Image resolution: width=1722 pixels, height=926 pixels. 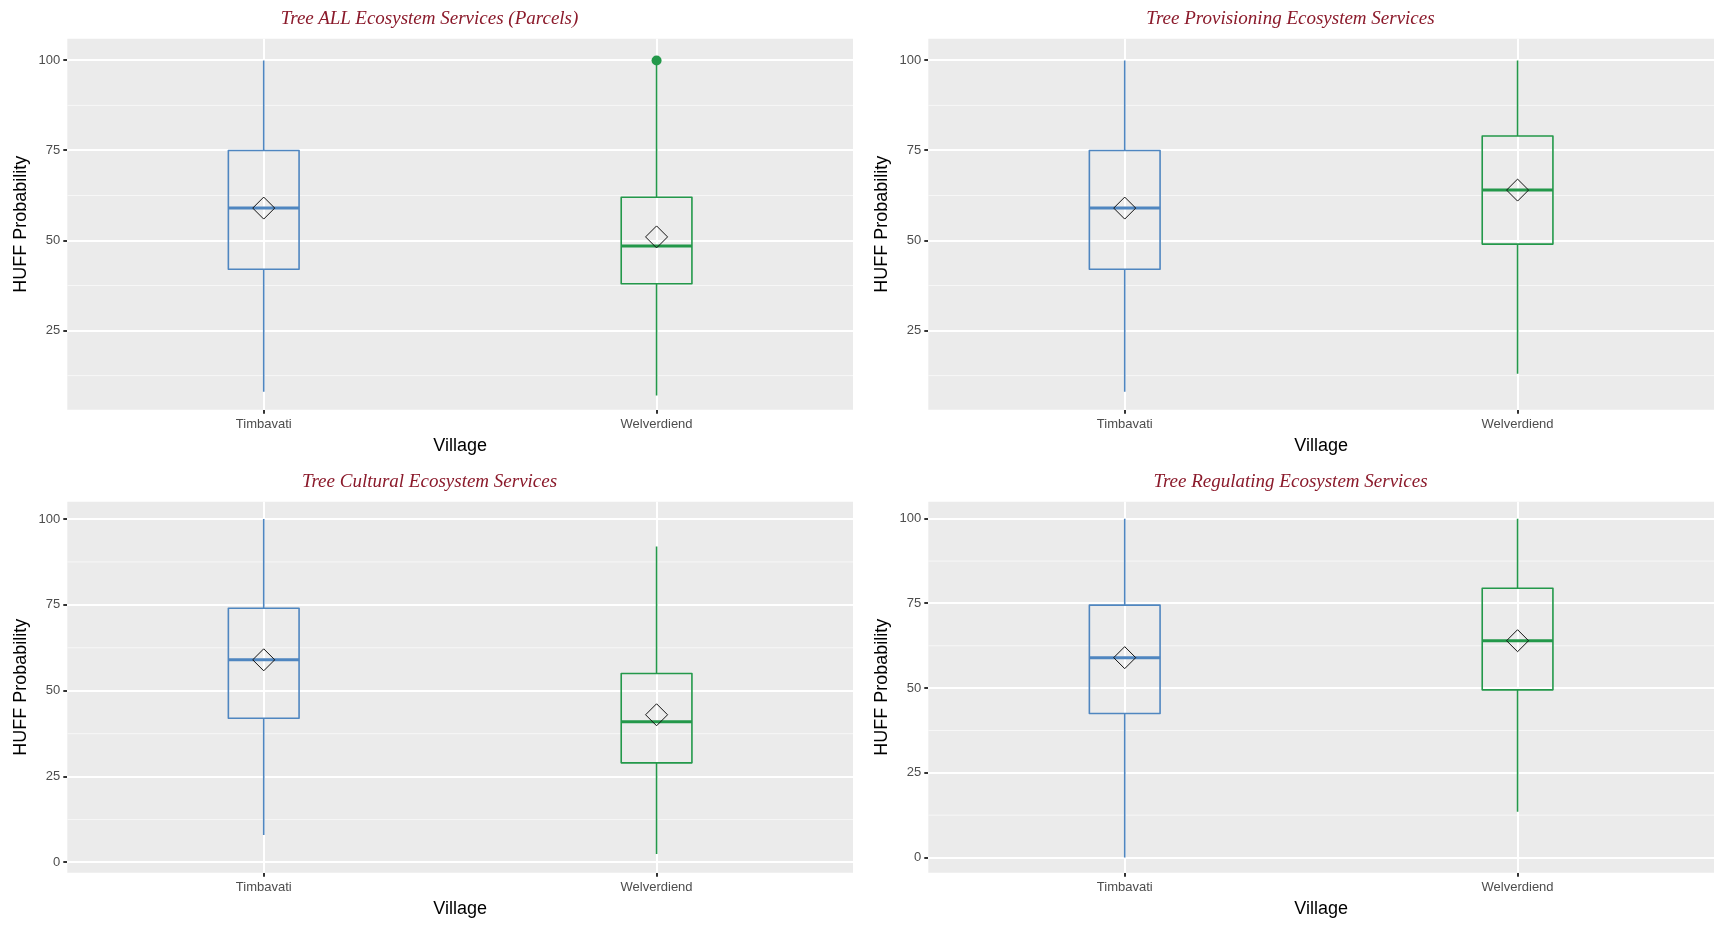 I want to click on chart-title: Tree Cultural Ecosystem Services, so click(x=429, y=481).